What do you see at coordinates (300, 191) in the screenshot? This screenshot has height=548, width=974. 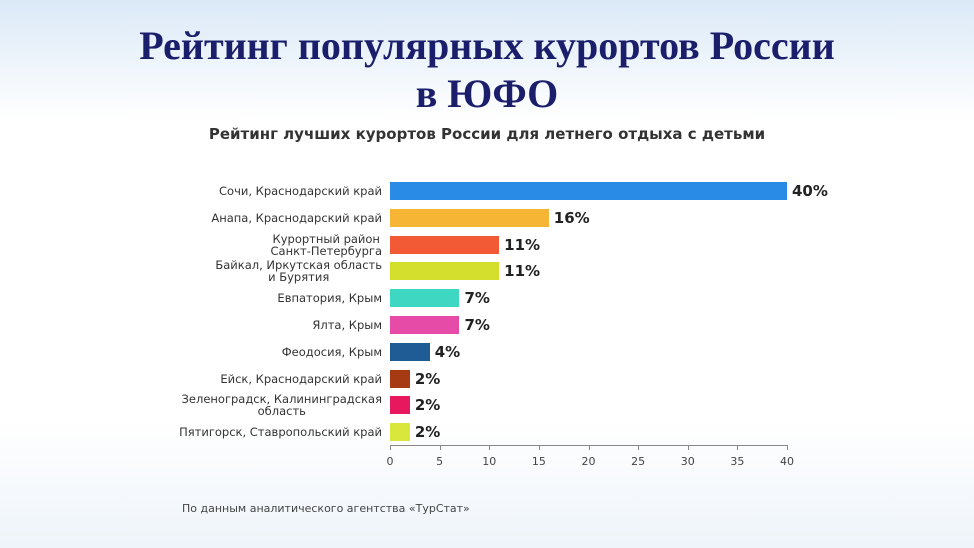 I see `category-label: Сочи, Краснодарский край` at bounding box center [300, 191].